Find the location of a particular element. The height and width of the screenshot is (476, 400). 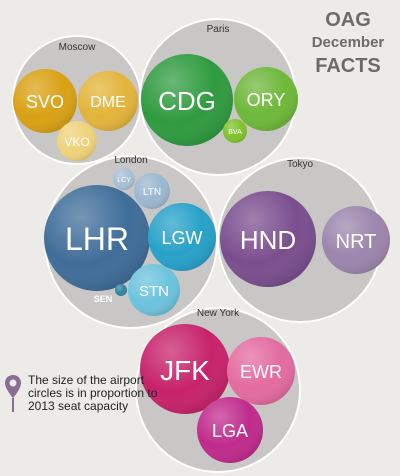

city-paris: Paris CDG ORY BVA is located at coordinates (218, 97).